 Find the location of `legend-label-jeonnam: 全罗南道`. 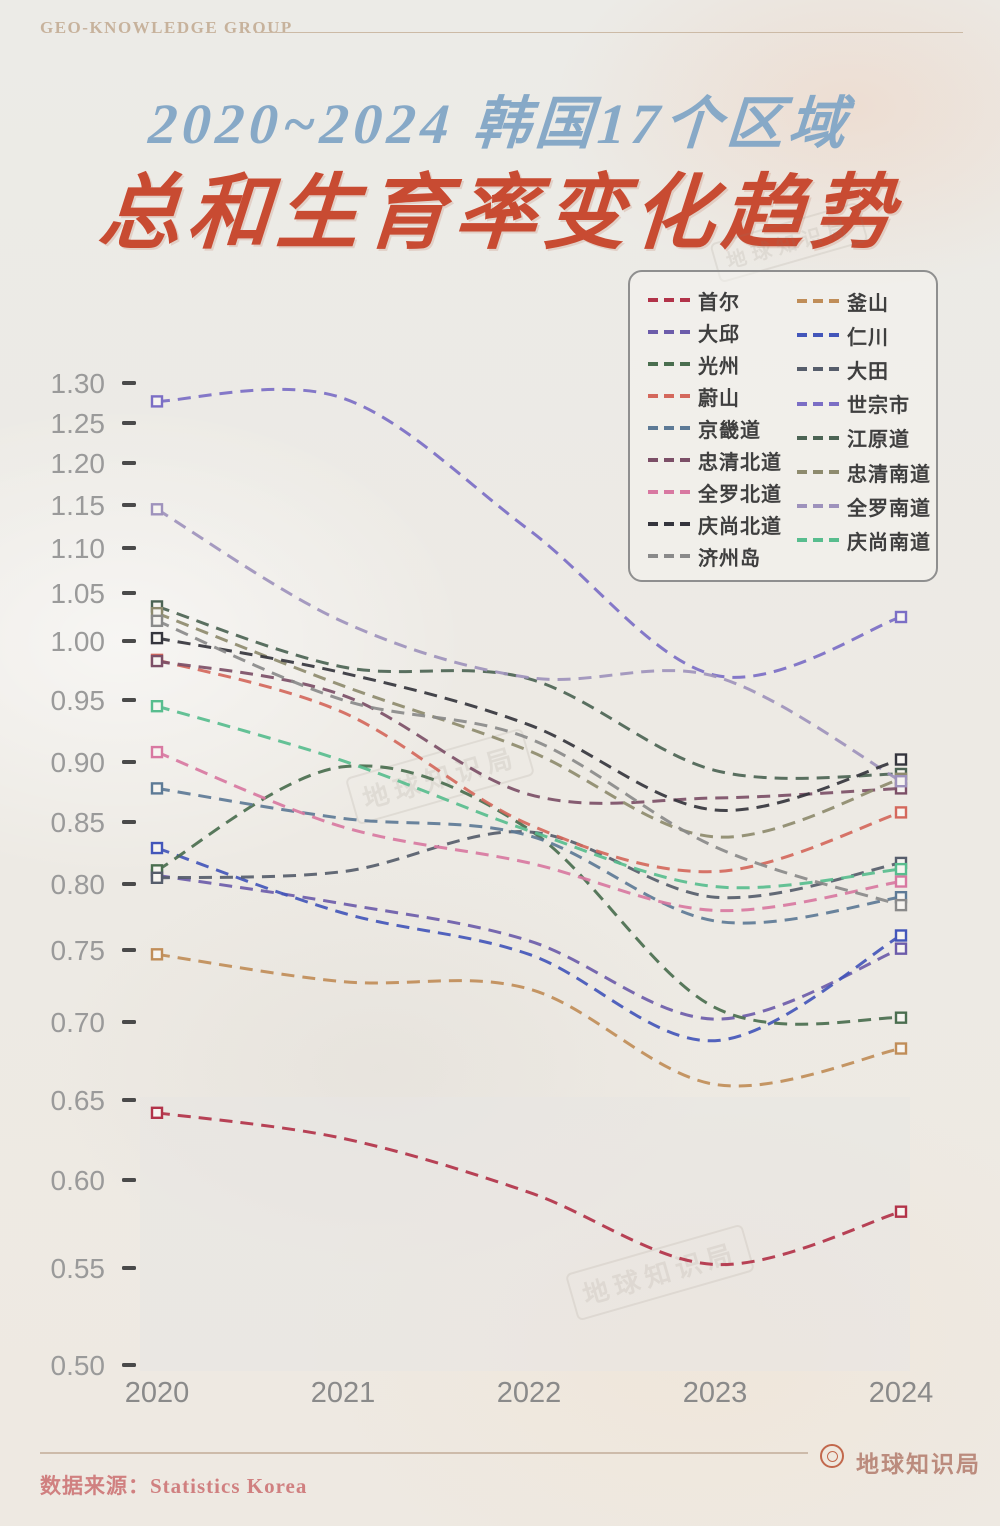

legend-label-jeonnam: 全罗南道 is located at coordinates (888, 508).